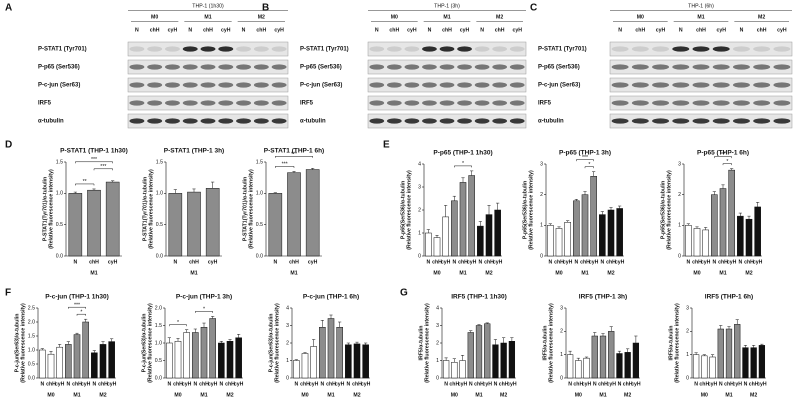 This screenshot has width=798, height=404. What do you see at coordinates (158, 361) in the screenshot?
I see `y-tick-label: 0.5` at bounding box center [158, 361].